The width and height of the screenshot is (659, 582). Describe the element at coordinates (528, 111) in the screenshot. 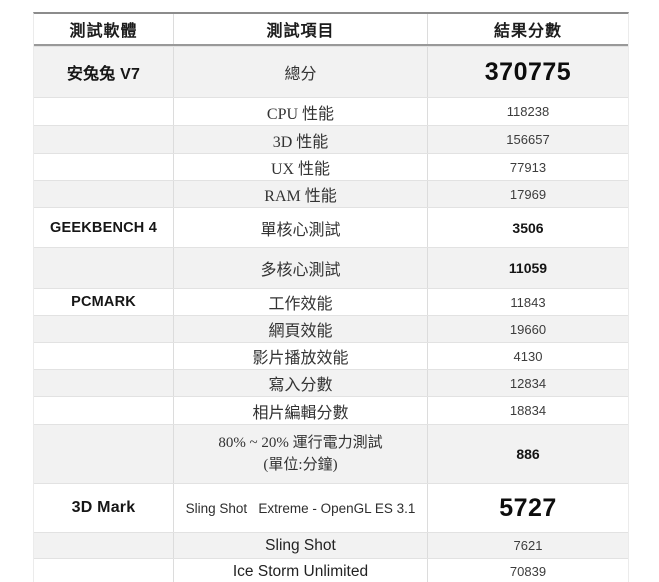

I see `score-cell: 118238` at that location.